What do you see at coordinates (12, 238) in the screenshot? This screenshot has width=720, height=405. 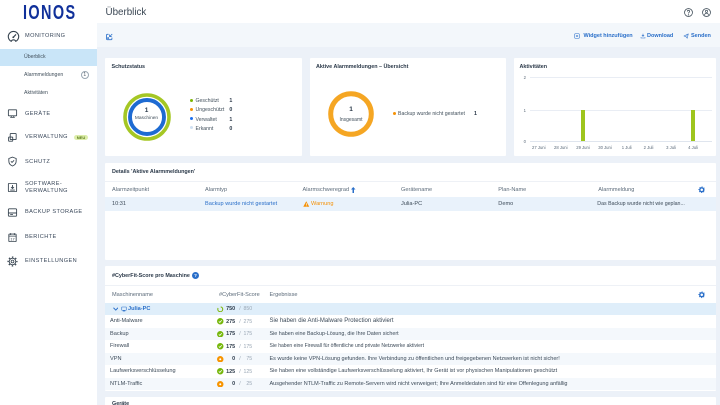 I see `svg-text: 17` at bounding box center [12, 238].